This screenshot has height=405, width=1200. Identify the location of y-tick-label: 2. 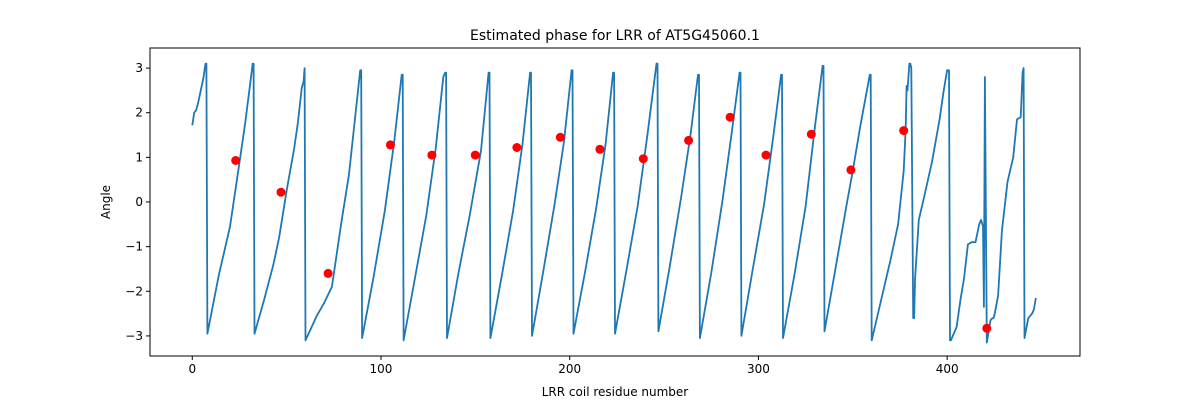
(139, 113).